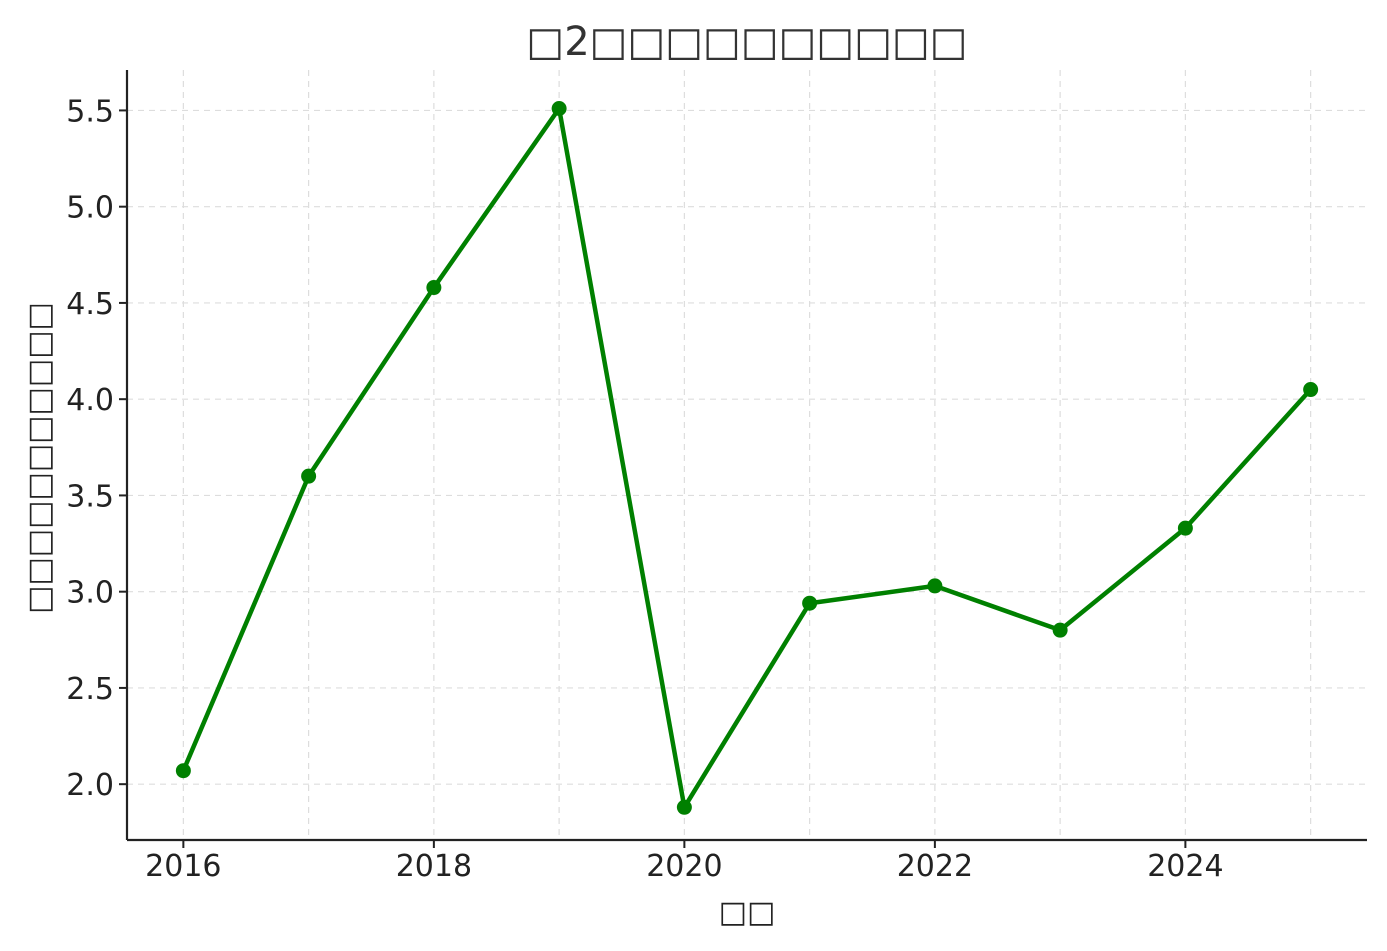 Image resolution: width=1387 pixels, height=951 pixels. I want to click on y-tick-label: 2.5, so click(90, 689).